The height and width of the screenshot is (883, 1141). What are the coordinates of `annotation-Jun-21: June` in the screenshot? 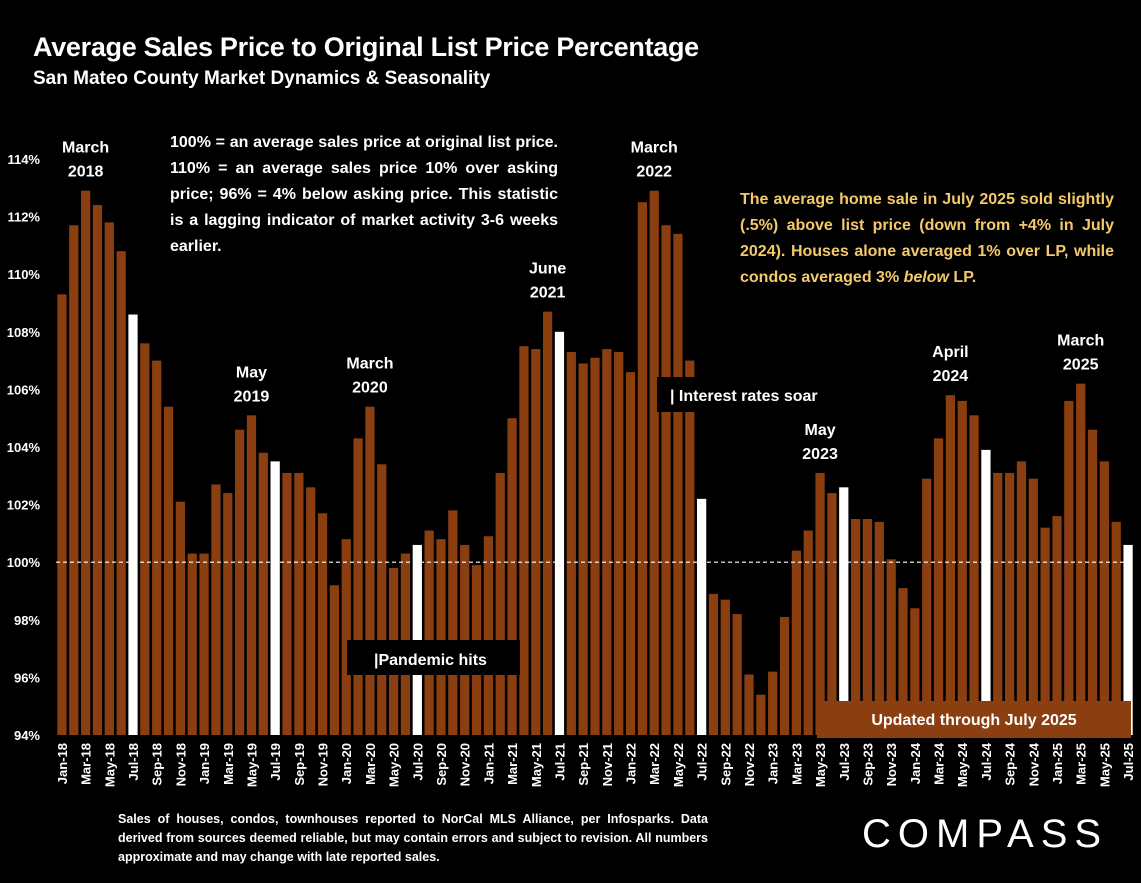 It's located at (547, 269).